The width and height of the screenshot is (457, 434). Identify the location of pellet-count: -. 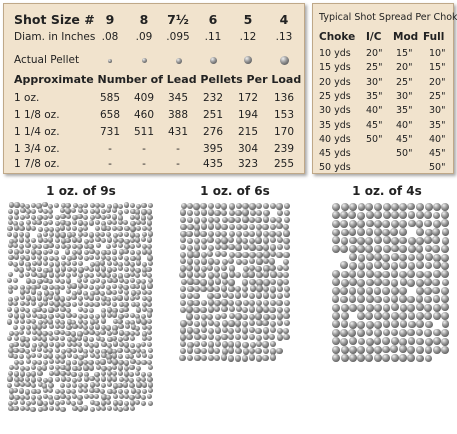
(178, 149).